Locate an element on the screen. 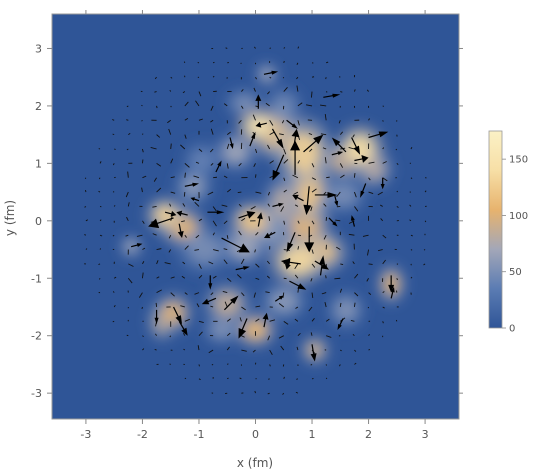 This screenshot has width=533, height=475. y-tick-label: 0 is located at coordinates (38, 221).